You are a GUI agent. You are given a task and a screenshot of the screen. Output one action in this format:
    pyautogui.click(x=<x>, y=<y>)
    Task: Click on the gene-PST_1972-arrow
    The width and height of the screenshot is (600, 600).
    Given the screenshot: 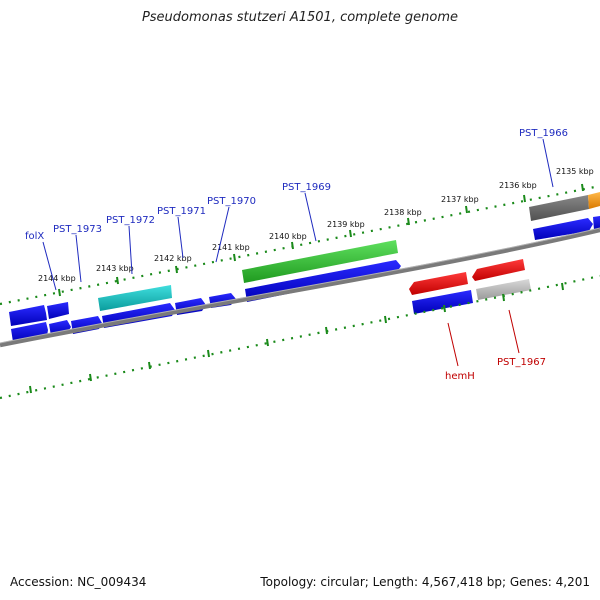 What is the action you would take?
    pyautogui.click(x=135, y=298)
    